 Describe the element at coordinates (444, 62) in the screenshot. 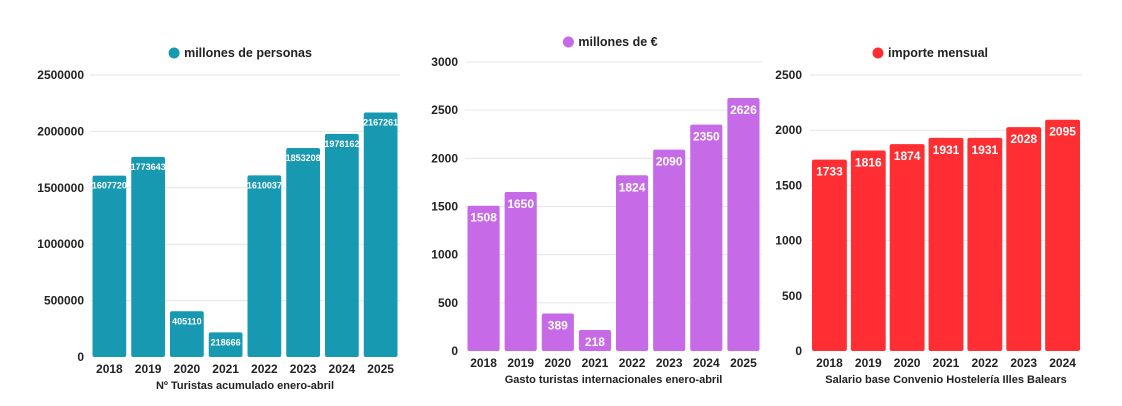

I see `y-tick-label: 3000` at that location.